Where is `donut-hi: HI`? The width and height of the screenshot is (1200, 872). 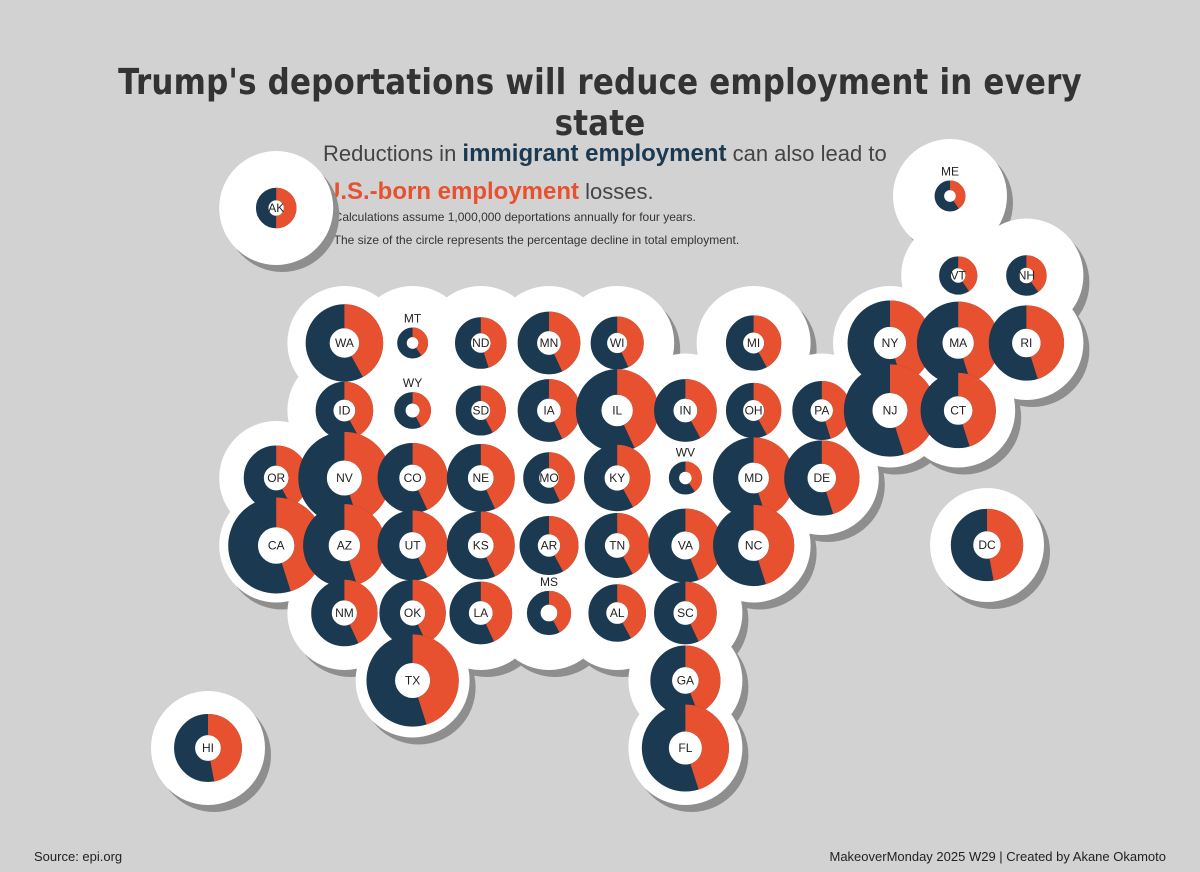 donut-hi: HI is located at coordinates (208, 748).